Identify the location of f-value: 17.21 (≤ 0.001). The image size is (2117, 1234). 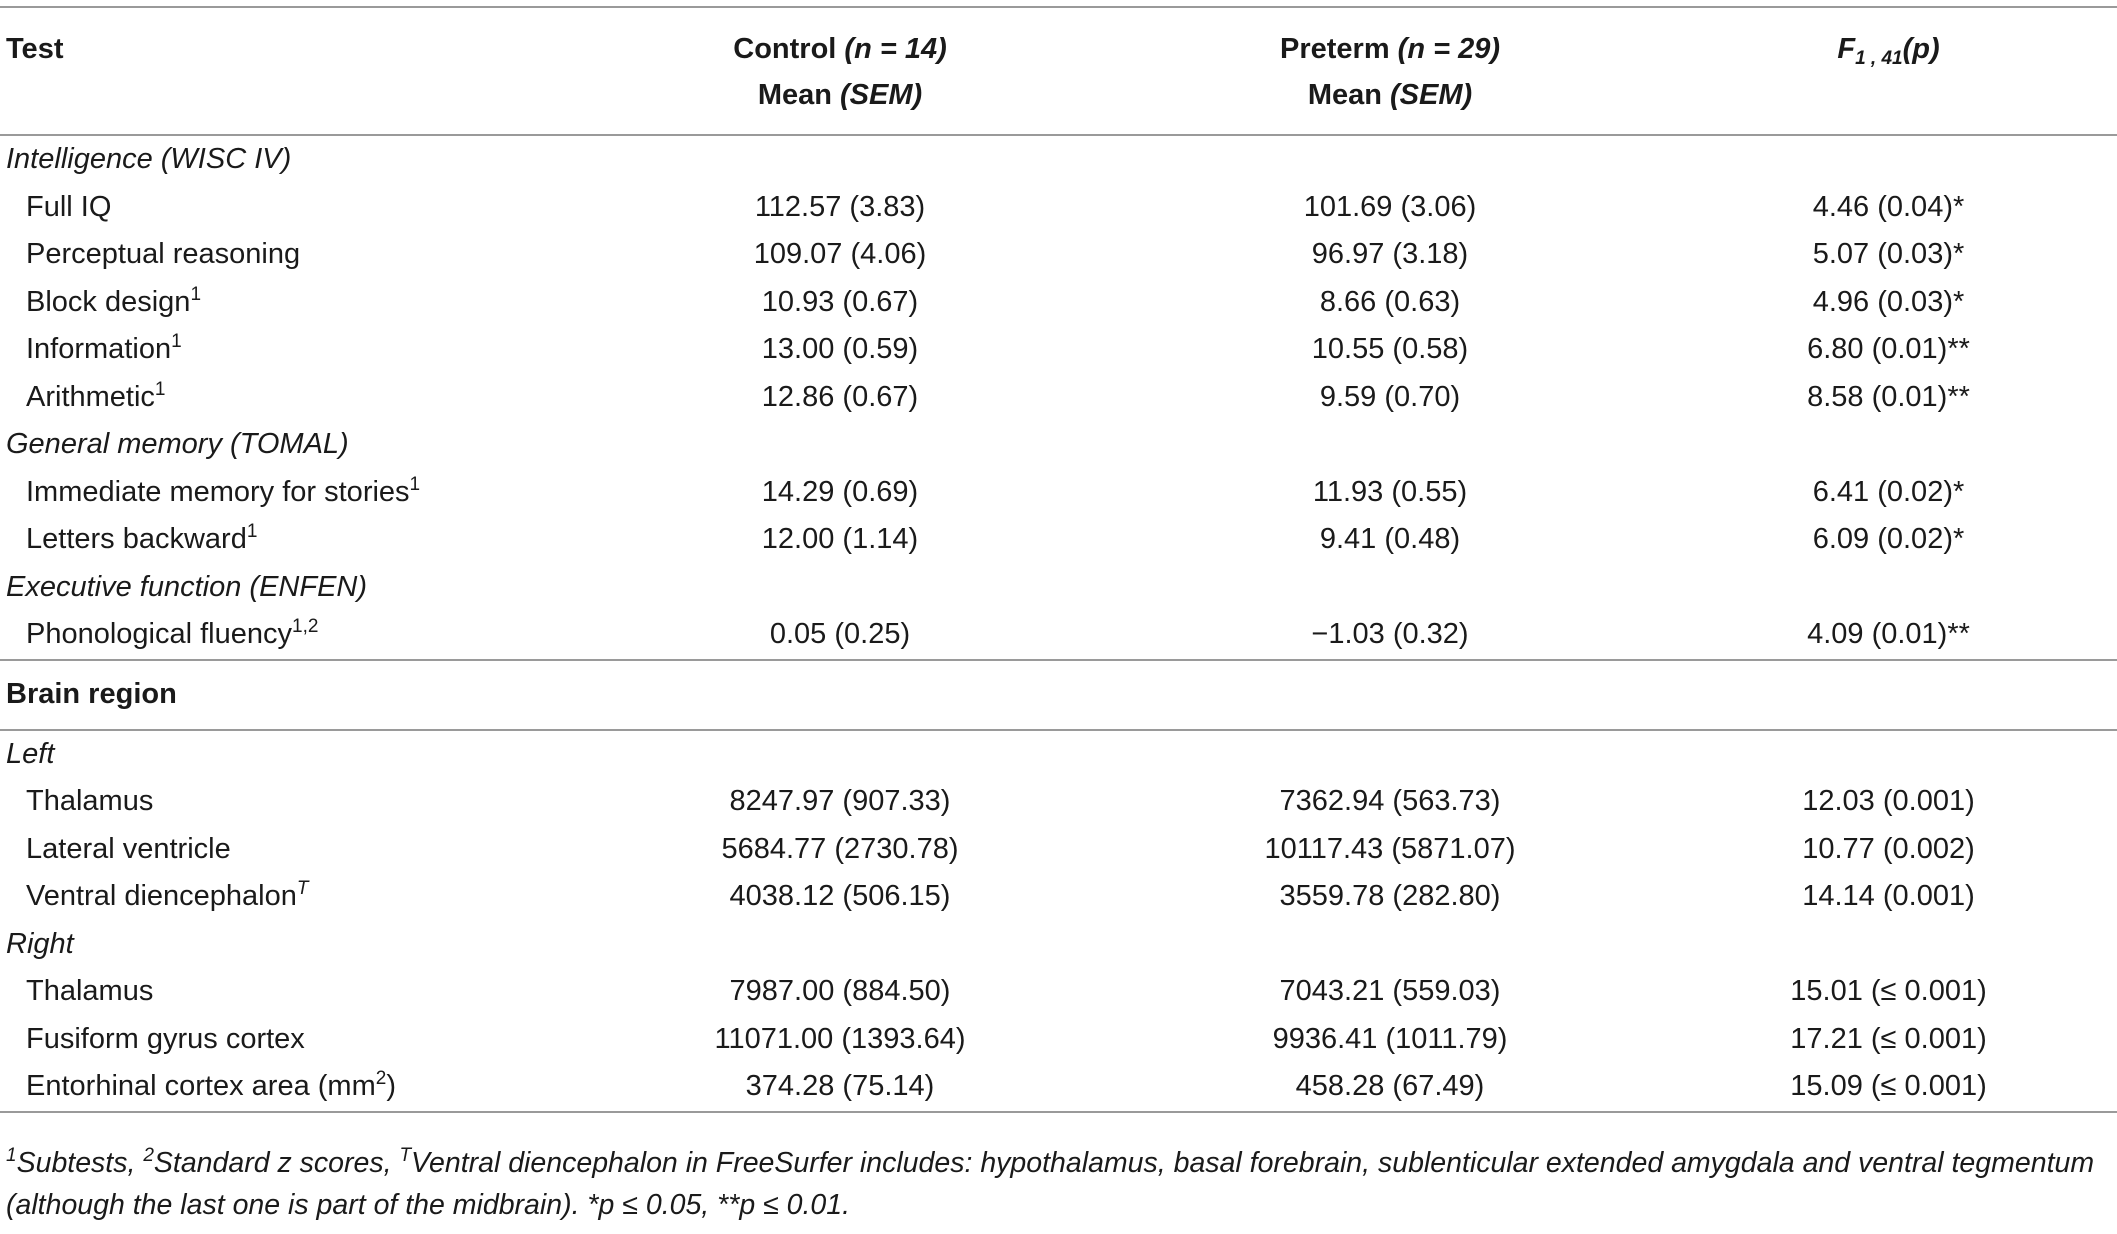
(1888, 1038).